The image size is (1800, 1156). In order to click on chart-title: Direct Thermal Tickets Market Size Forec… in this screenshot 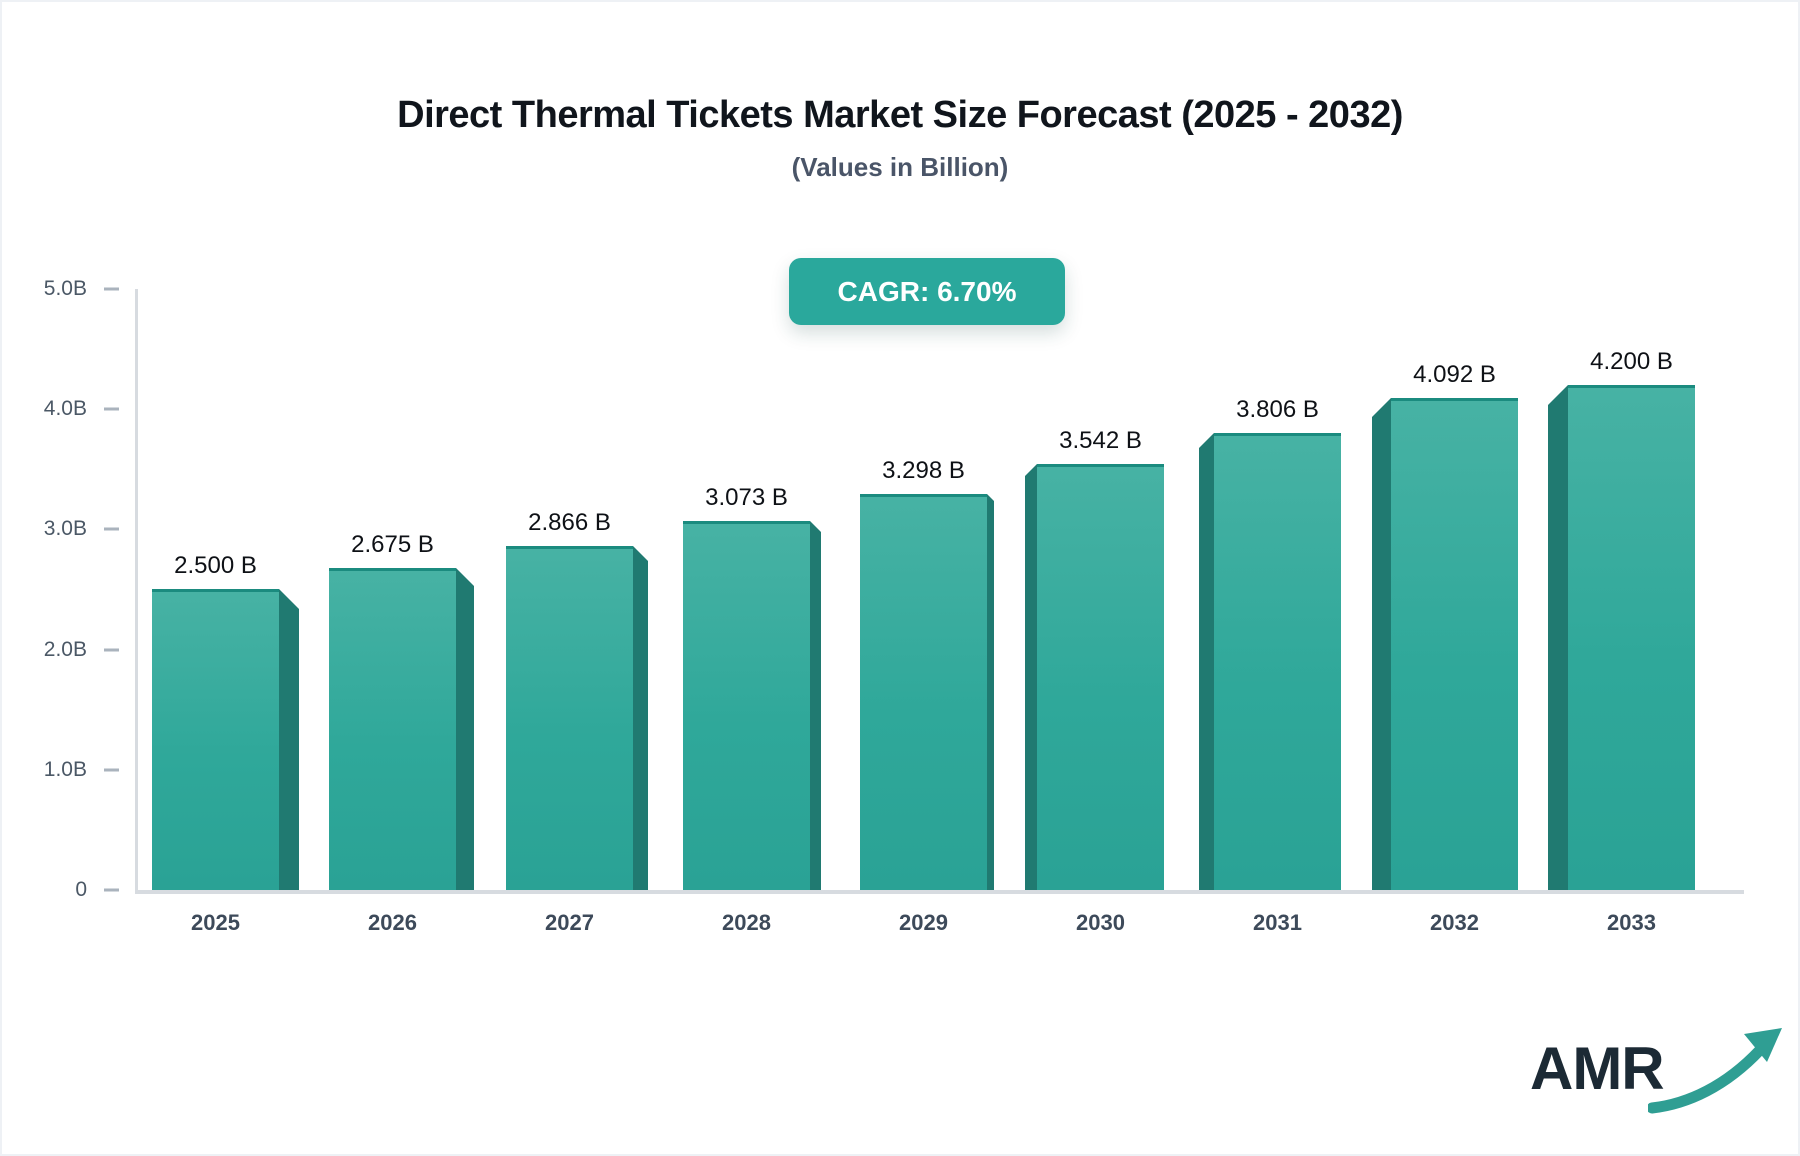, I will do `click(900, 115)`.